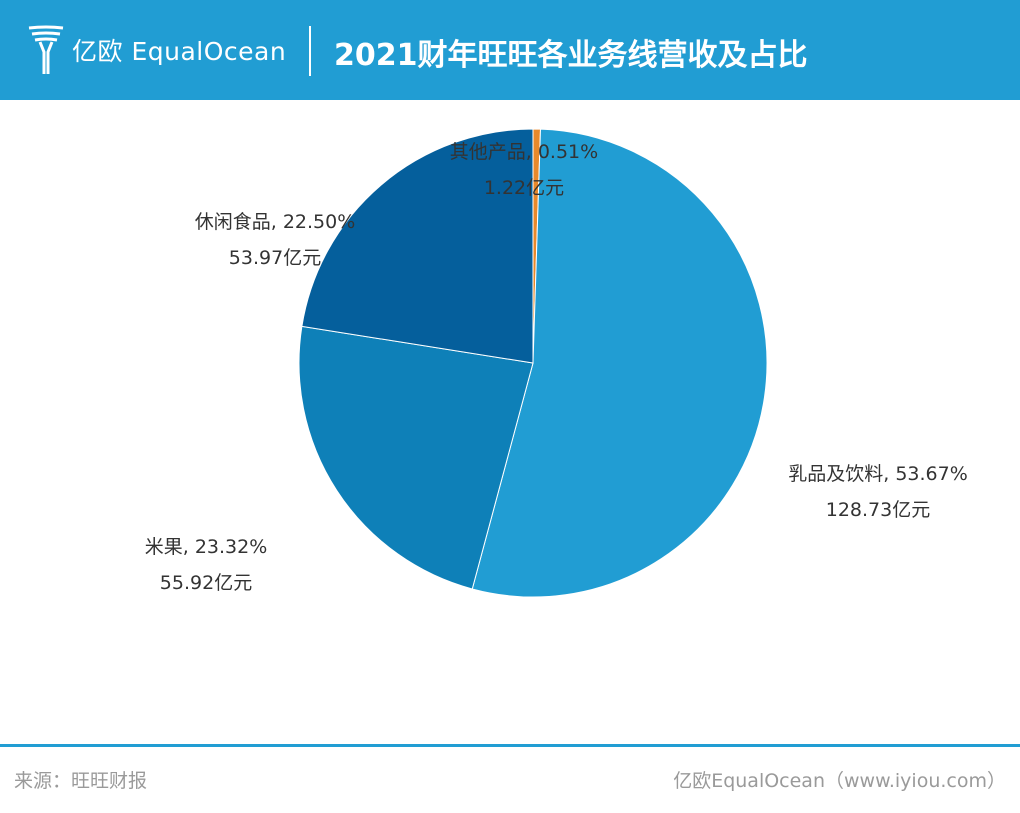  What do you see at coordinates (275, 258) in the screenshot?
I see `slice-value-label-4: 53.97亿元` at bounding box center [275, 258].